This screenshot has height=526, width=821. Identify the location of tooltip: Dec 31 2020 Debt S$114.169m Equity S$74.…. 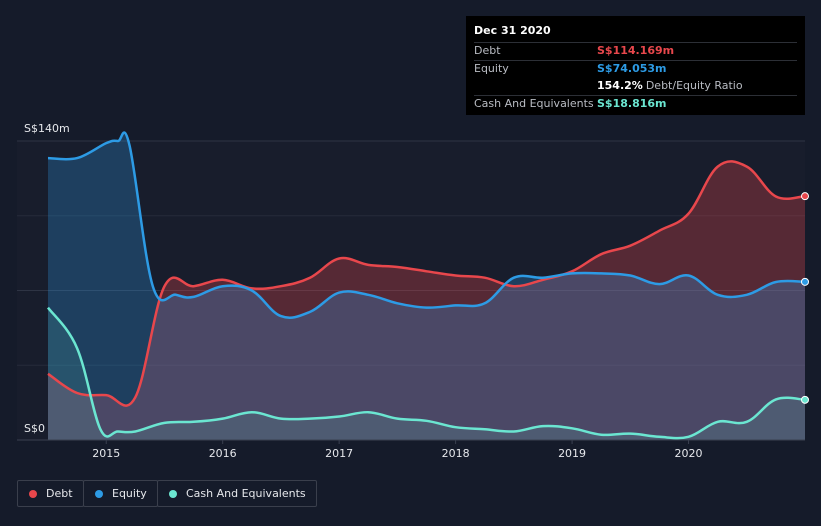
(635, 65).